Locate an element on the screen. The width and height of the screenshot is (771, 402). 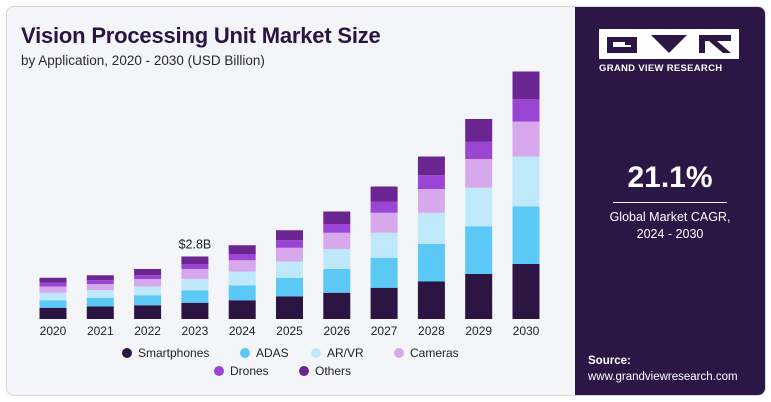
legend-label: ADAS is located at coordinates (272, 353).